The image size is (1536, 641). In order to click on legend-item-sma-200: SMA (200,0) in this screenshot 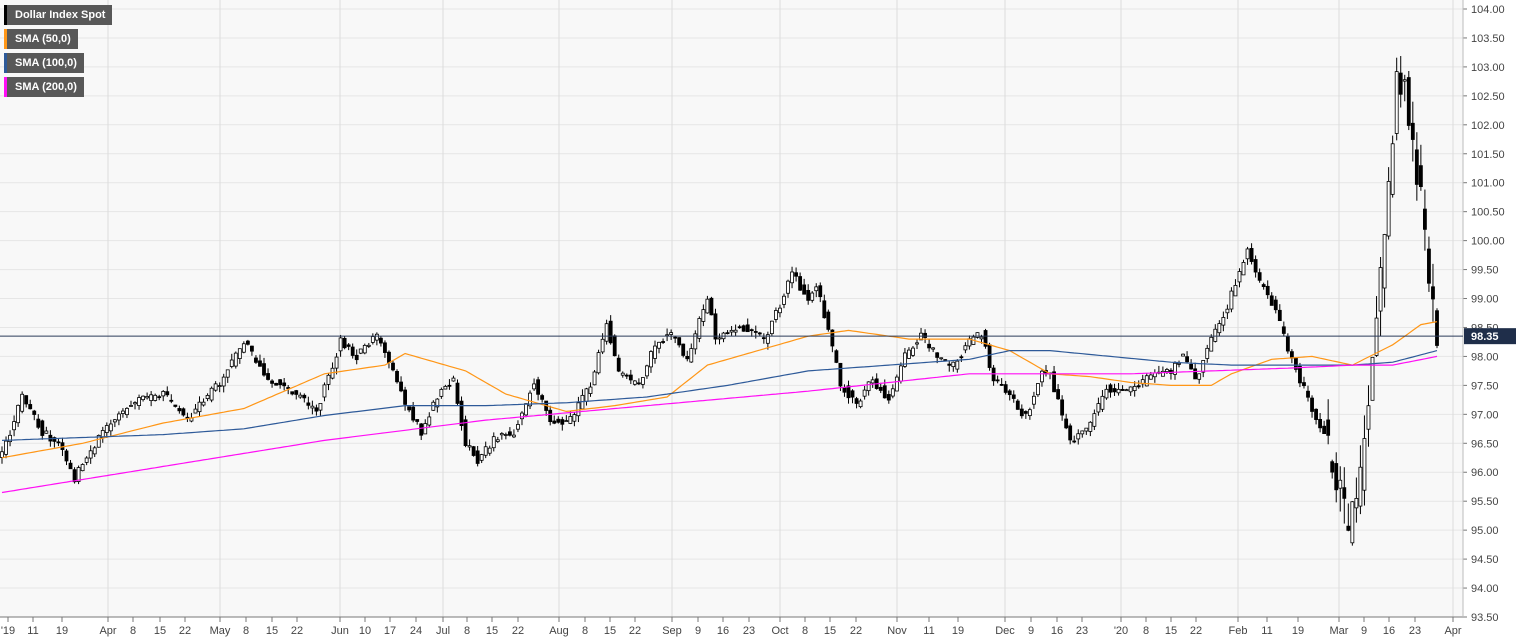, I will do `click(44, 87)`.